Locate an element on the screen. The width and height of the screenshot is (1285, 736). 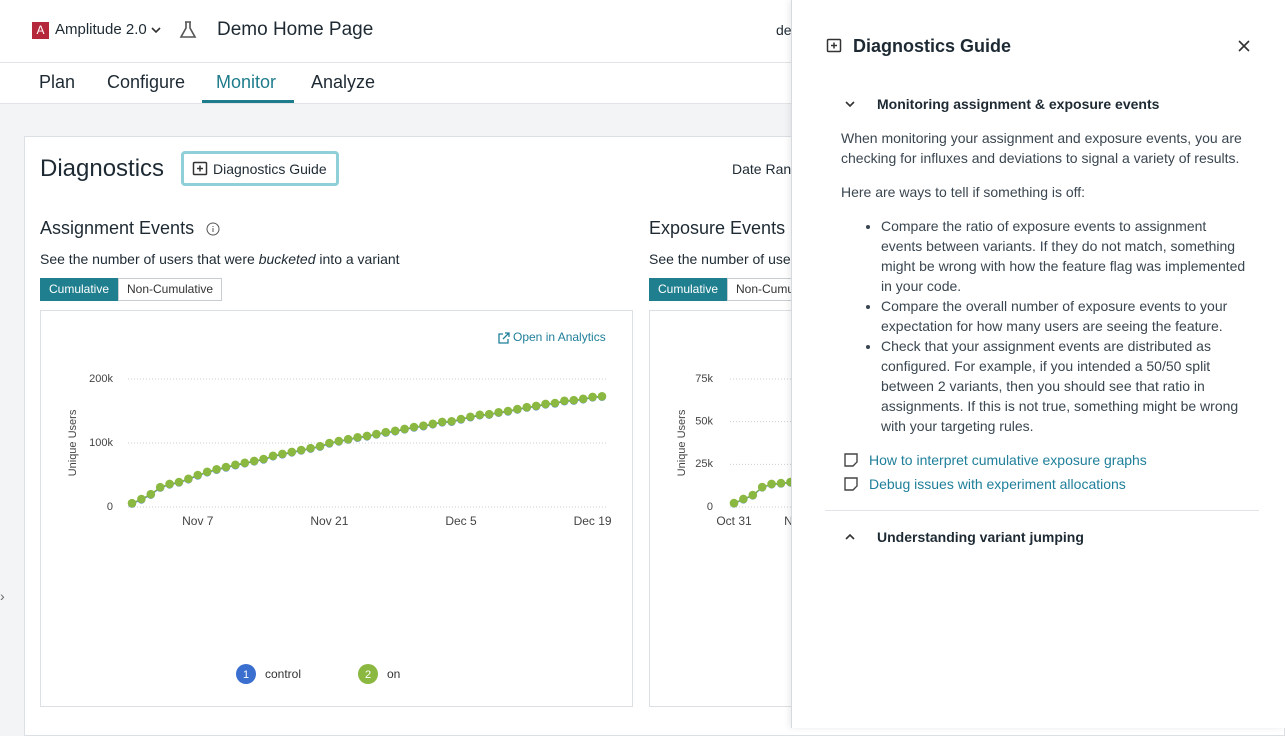
workspace-name: Amplitude 2.0 is located at coordinates (101, 29).